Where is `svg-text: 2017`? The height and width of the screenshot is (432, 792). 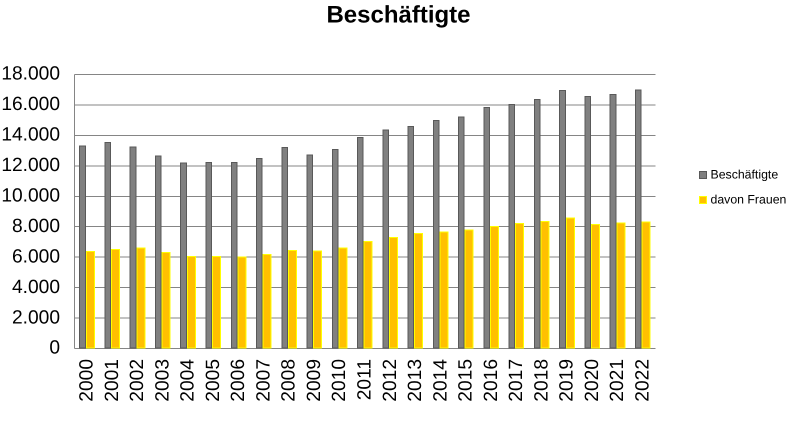
svg-text: 2017 is located at coordinates (516, 380).